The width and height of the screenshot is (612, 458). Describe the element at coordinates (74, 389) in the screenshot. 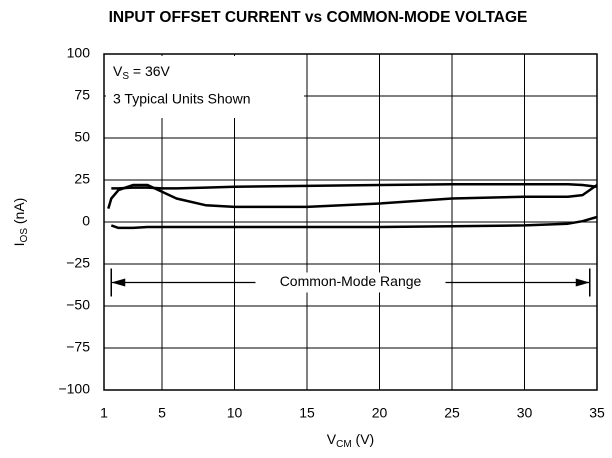

I see `y-tick-label: −100` at that location.